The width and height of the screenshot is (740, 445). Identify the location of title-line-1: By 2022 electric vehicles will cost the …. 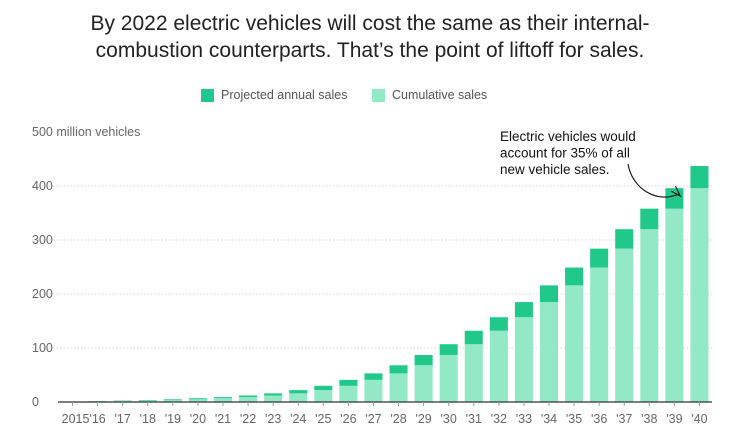
(370, 23).